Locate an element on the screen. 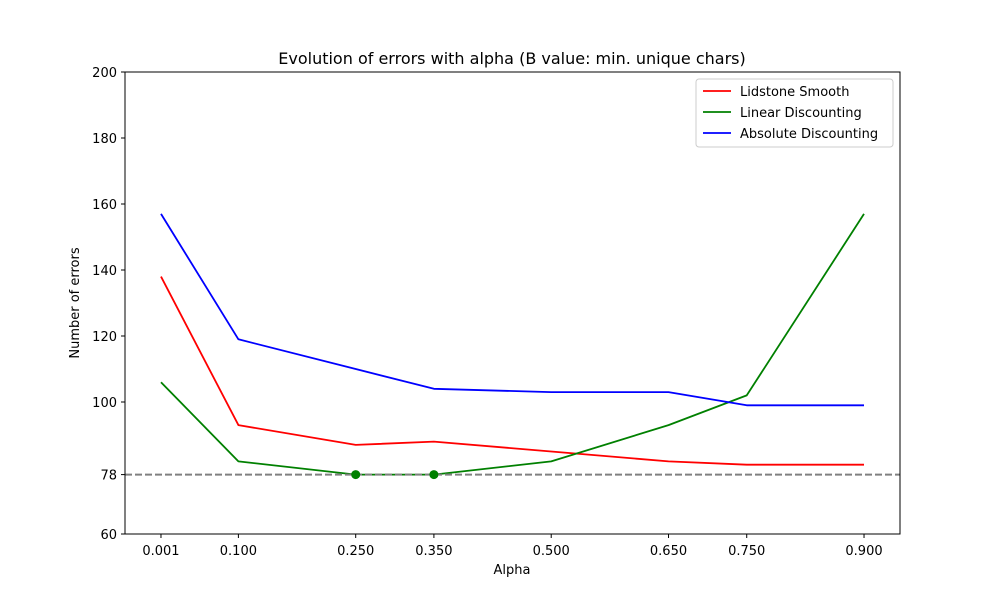 The image size is (1000, 604). x-tick-label: 0.900 is located at coordinates (863, 551).